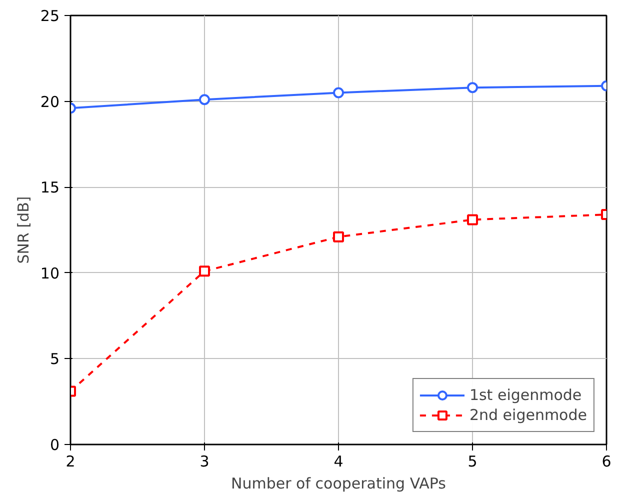 Image resolution: width=620 pixels, height=495 pixels. Describe the element at coordinates (525, 395) in the screenshot. I see `legend-label: 1st eigenmode` at that location.